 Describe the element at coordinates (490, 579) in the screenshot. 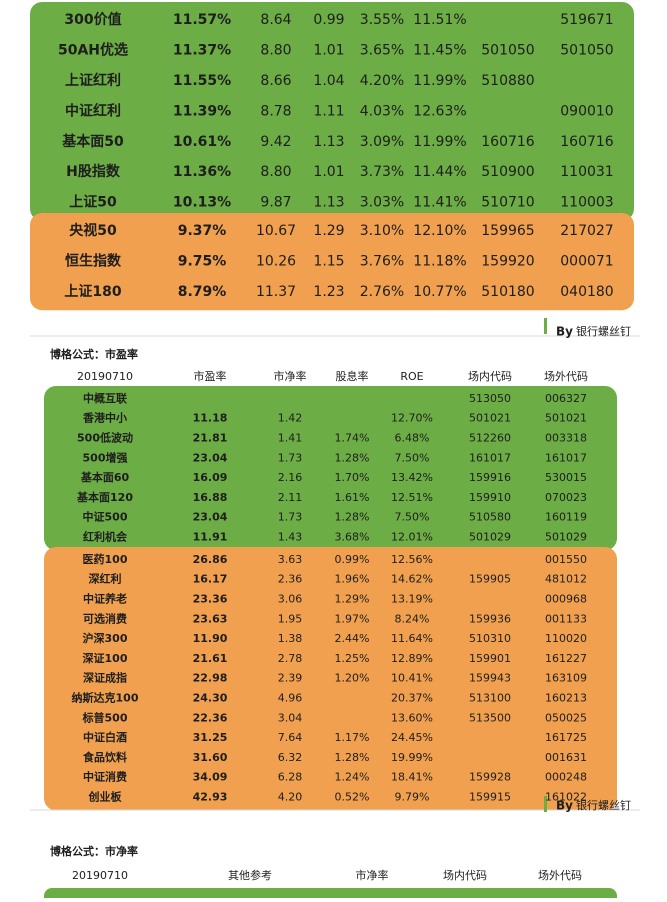

I see `cell-value: 159905` at that location.